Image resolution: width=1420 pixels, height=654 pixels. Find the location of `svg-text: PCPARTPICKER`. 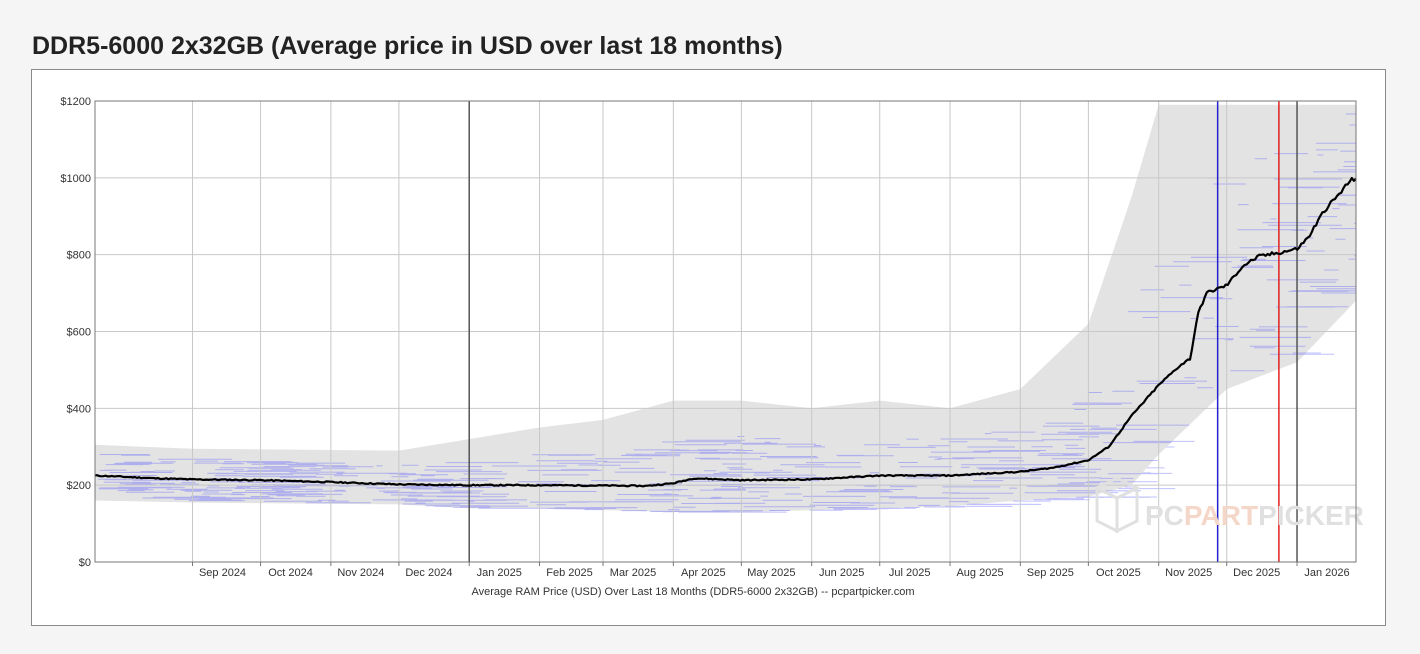

svg-text: PCPARTPICKER is located at coordinates (1254, 515).